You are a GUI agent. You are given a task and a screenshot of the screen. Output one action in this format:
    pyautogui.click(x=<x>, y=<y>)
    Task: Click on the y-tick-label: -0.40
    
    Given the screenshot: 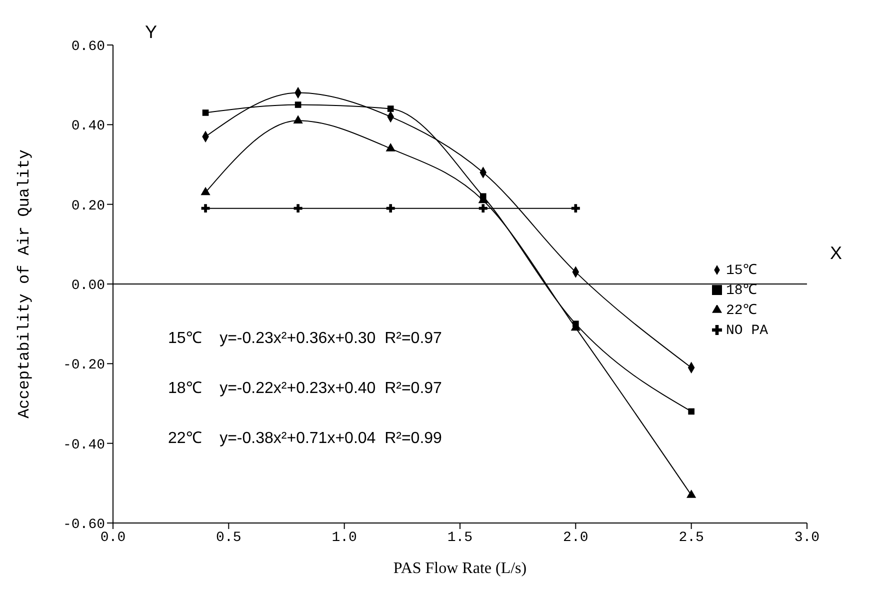 What is the action you would take?
    pyautogui.click(x=83, y=445)
    